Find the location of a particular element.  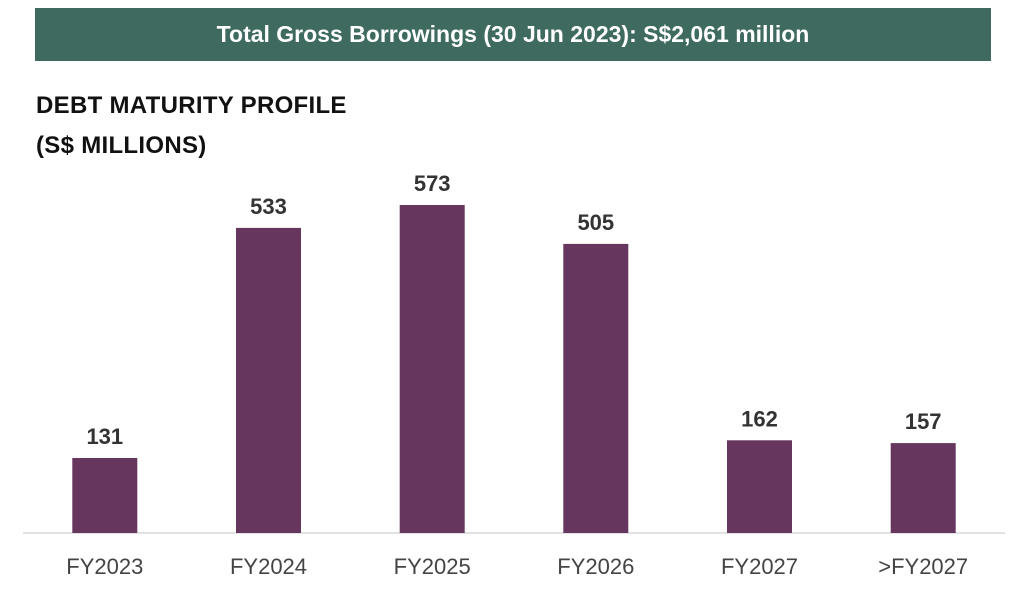

x-tick-label: FY2025 is located at coordinates (432, 566).